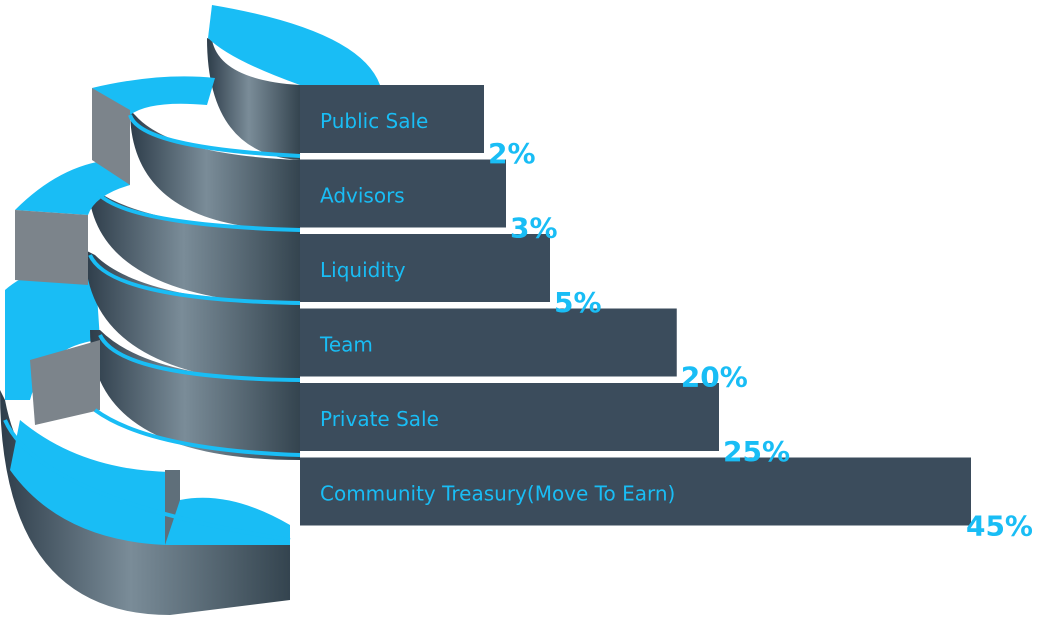 Image resolution: width=1037 pixels, height=617 pixels. Describe the element at coordinates (362, 196) in the screenshot. I see `category-label-1: Advisors` at that location.